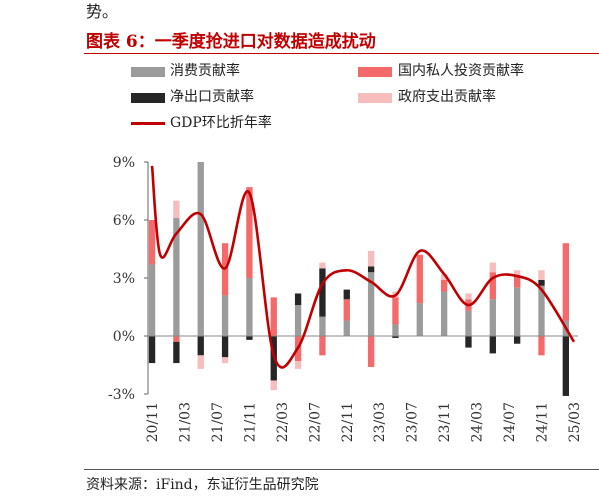 This screenshot has height=503, width=599. I want to click on y-tick-label: 6%, so click(124, 221).